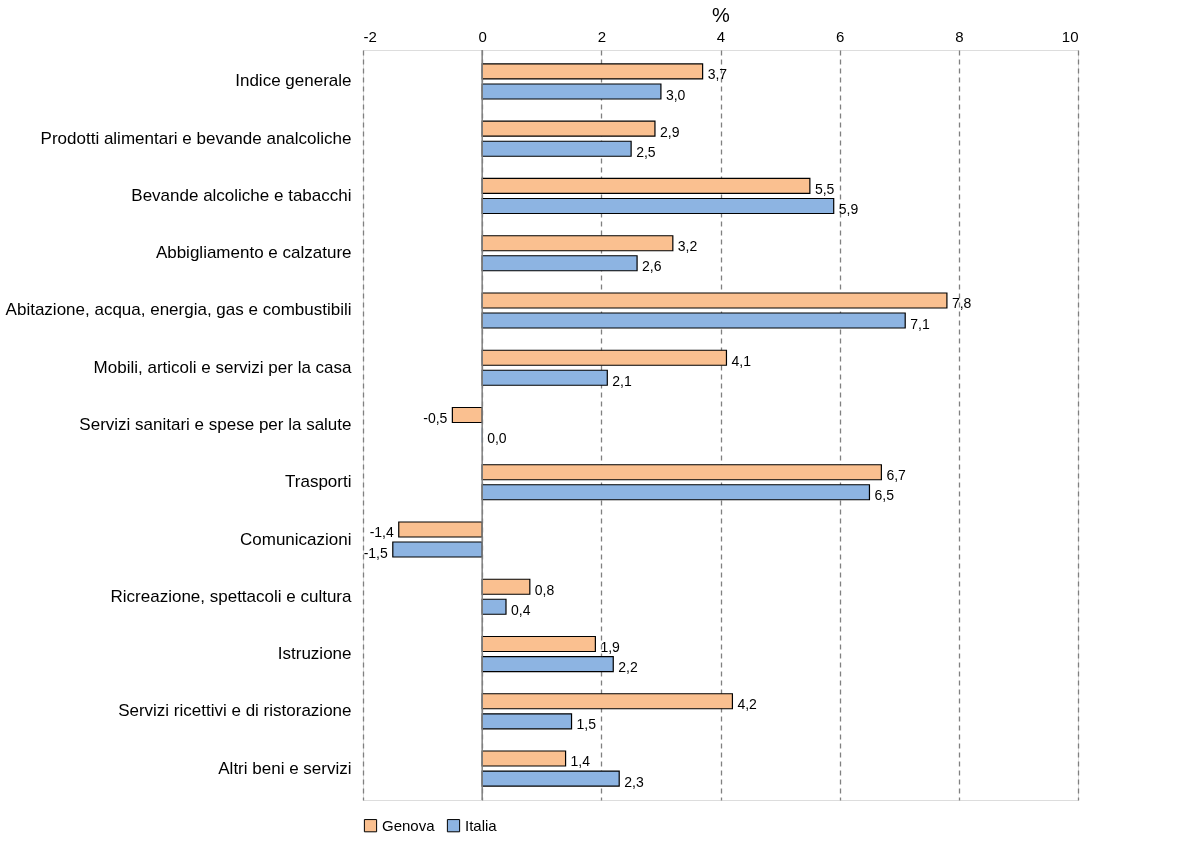 The height and width of the screenshot is (867, 1202). Describe the element at coordinates (482, 36) in the screenshot. I see `x-tick-label: 0` at that location.